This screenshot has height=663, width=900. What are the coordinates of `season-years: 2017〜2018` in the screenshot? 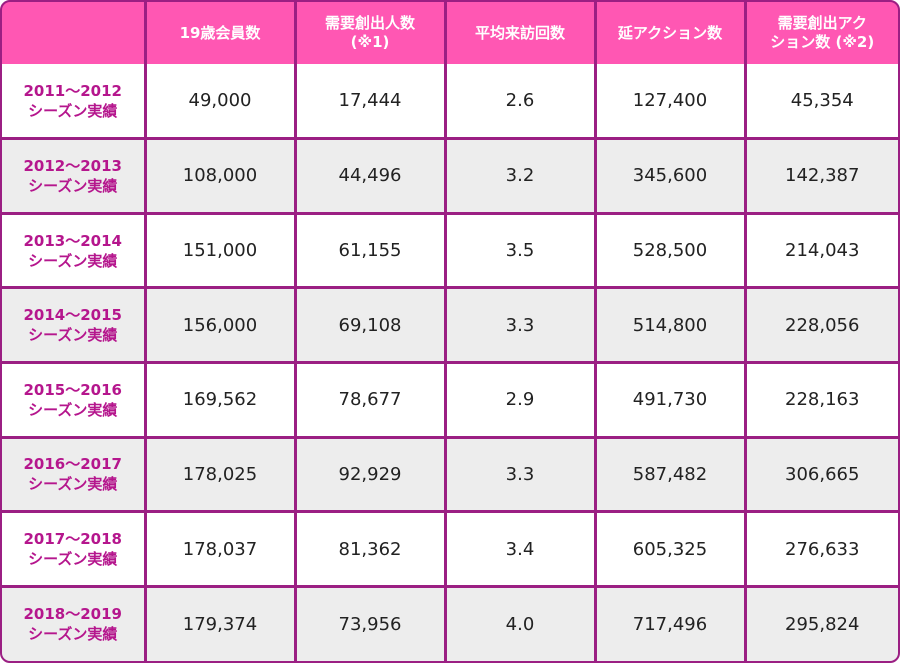 It's located at (73, 539).